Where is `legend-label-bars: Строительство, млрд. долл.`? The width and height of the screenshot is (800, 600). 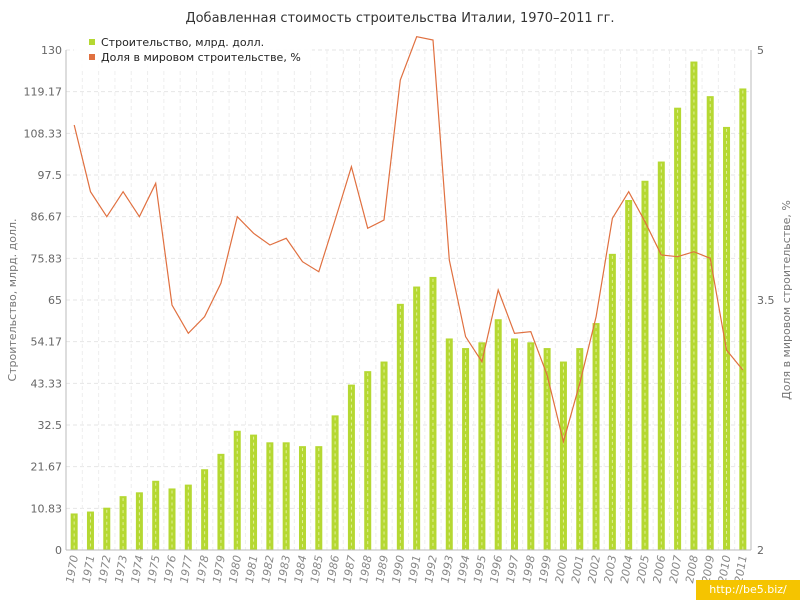 legend-label-bars: Строительство, млрд. долл. is located at coordinates (182, 42).